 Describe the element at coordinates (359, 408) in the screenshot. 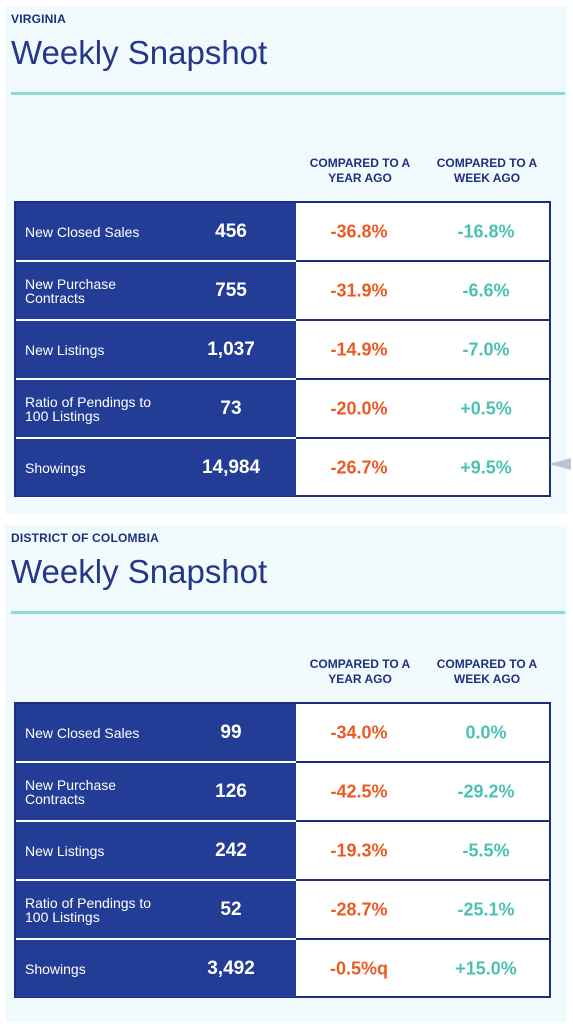

I see `year-change: -20.0%` at that location.